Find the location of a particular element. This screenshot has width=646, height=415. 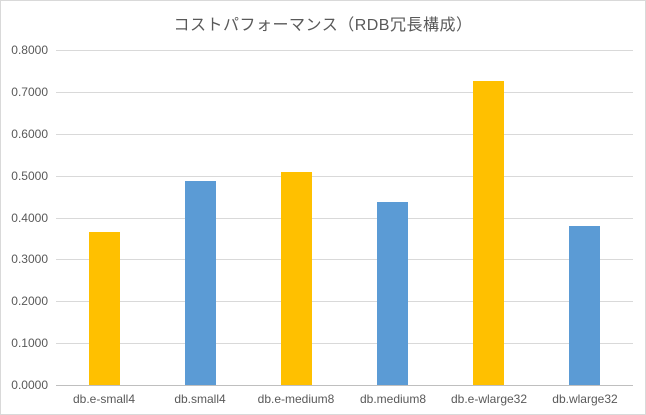

y-tick-label: 0.1000 is located at coordinates (29, 343).